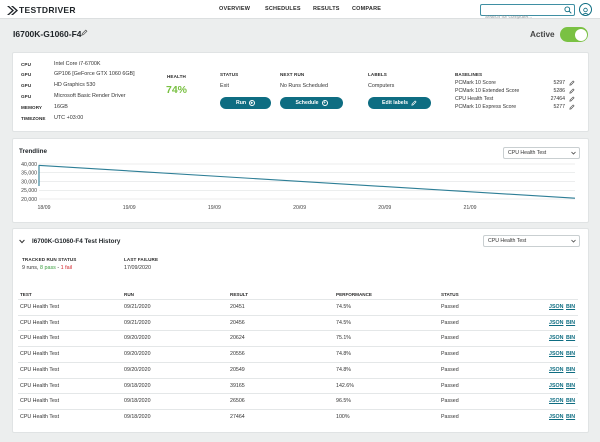 The height and width of the screenshot is (442, 600). Describe the element at coordinates (12, 10) in the screenshot. I see `logo-arrow-icon` at that location.